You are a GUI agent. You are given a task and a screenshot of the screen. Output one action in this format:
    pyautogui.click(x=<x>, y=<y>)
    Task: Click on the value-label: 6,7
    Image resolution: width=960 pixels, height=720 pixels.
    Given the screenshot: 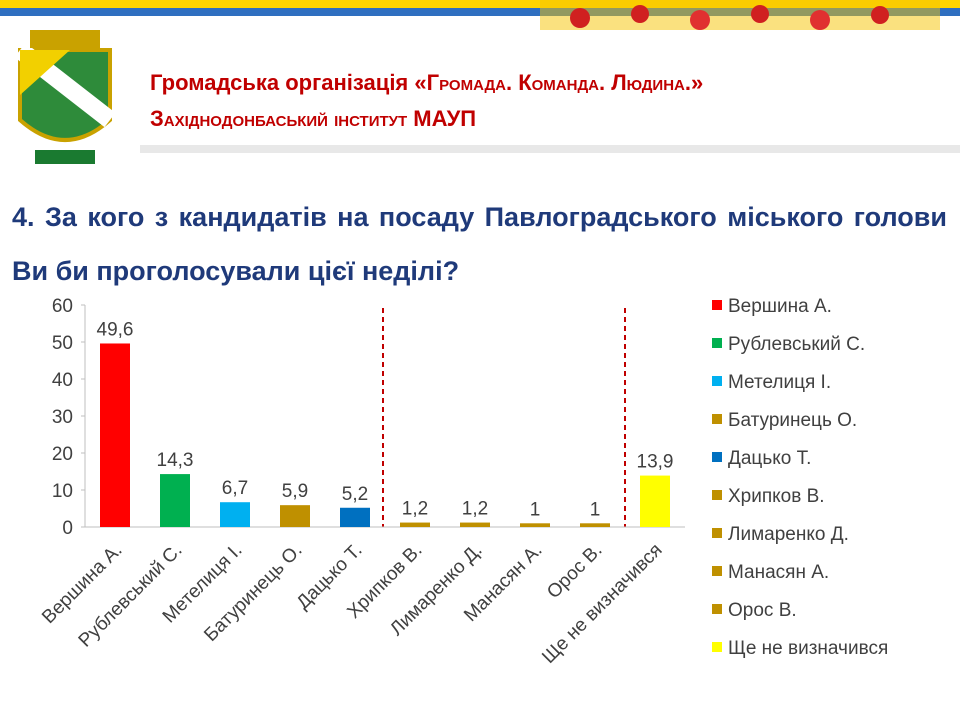 What is the action you would take?
    pyautogui.click(x=235, y=488)
    